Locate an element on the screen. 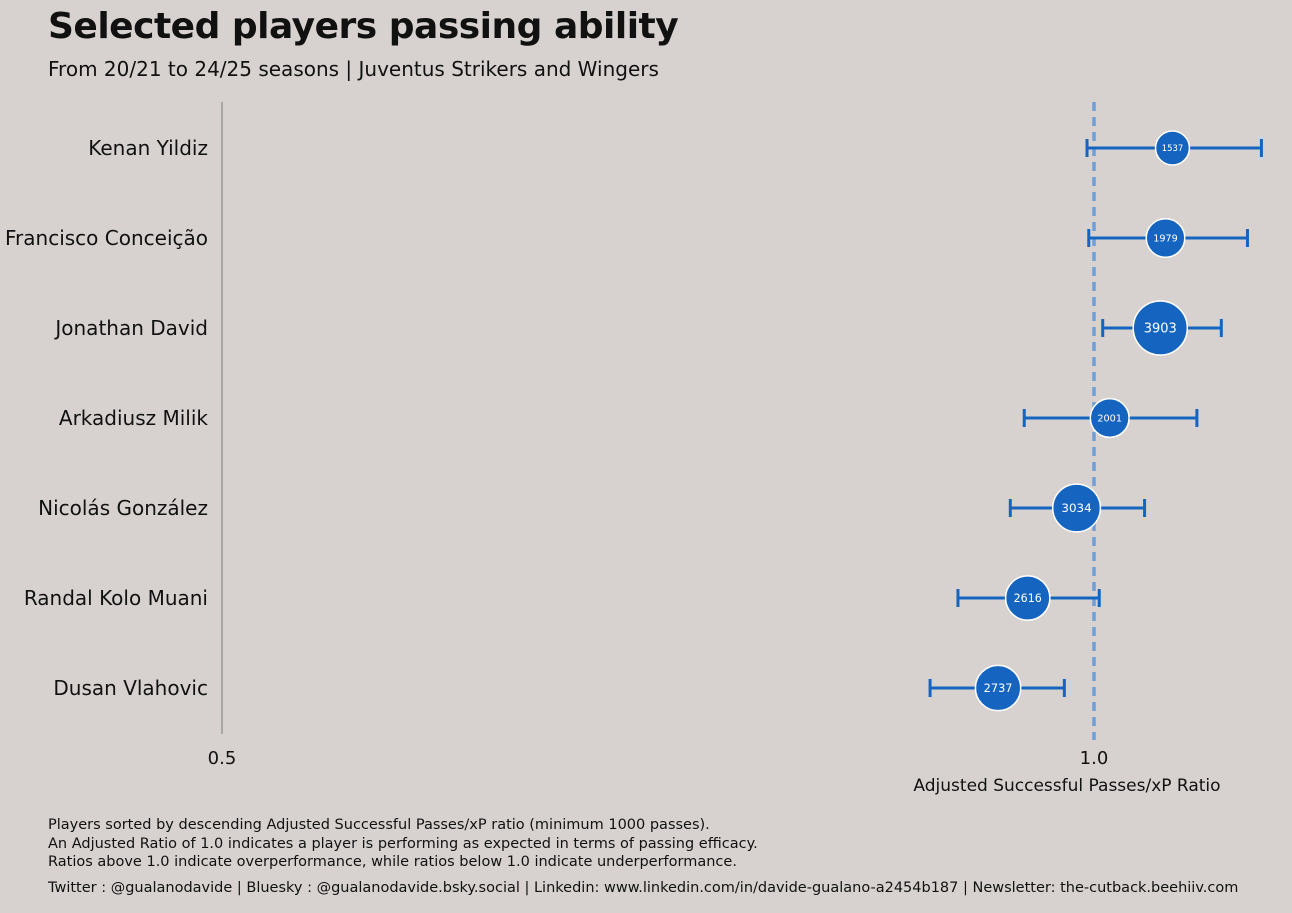 The height and width of the screenshot is (913, 1292). x-axis-label: Adjusted Successful Passes/xP Ratio is located at coordinates (1066, 786).